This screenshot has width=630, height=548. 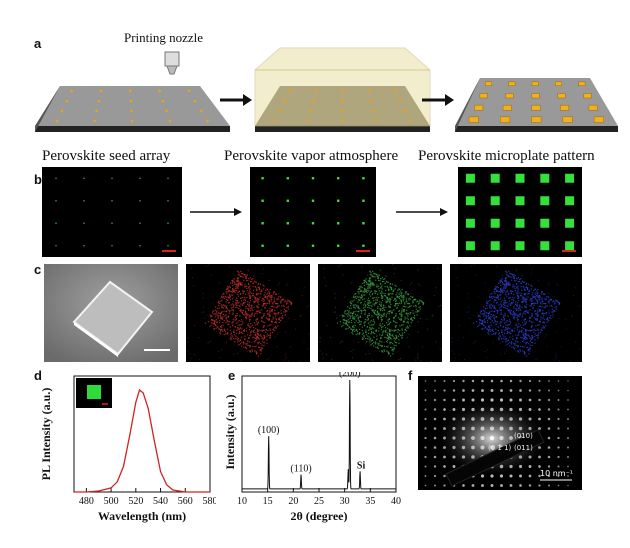 I want to click on seed-array-micrograph, so click(x=112, y=212).